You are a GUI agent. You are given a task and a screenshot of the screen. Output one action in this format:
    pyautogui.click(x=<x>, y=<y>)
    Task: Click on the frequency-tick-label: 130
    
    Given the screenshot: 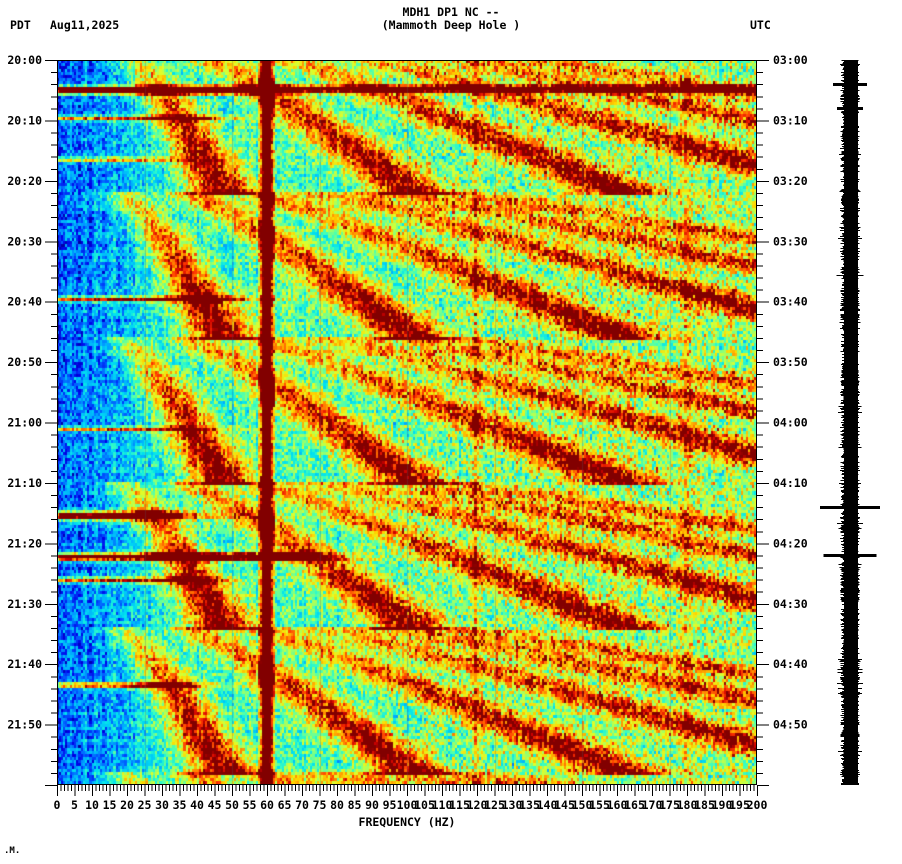 What is the action you would take?
    pyautogui.click(x=512, y=805)
    